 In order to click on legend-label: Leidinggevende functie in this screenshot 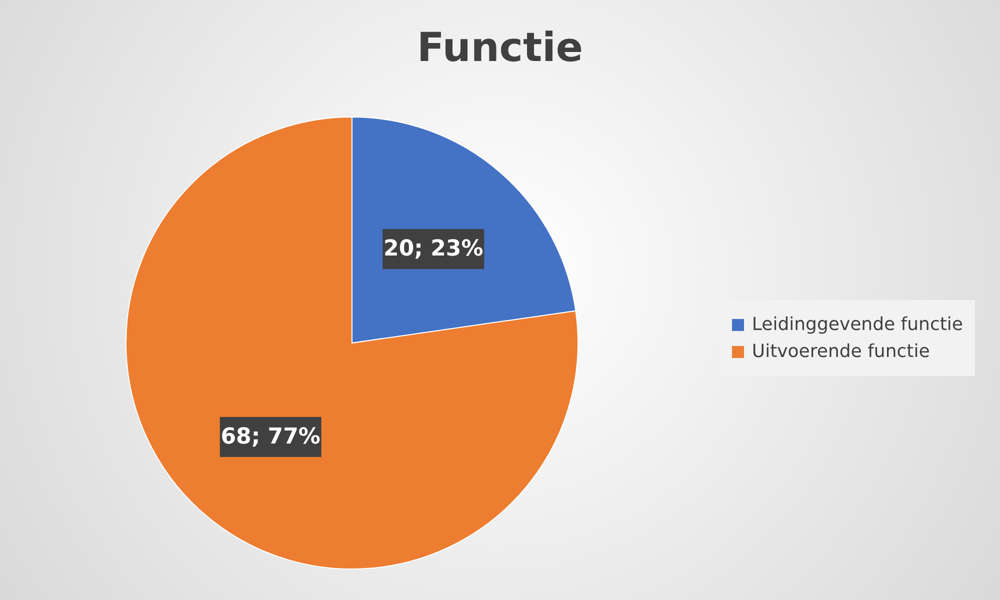, I will do `click(857, 324)`.